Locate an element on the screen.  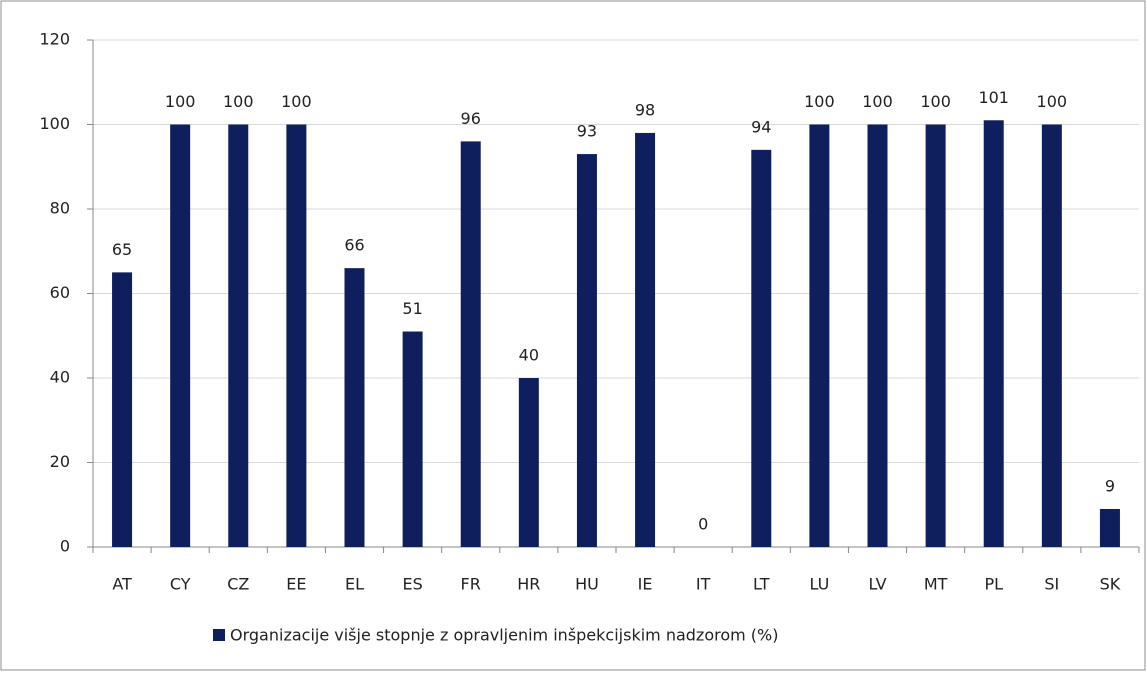
y-tick-label: 80 is located at coordinates (60, 208).